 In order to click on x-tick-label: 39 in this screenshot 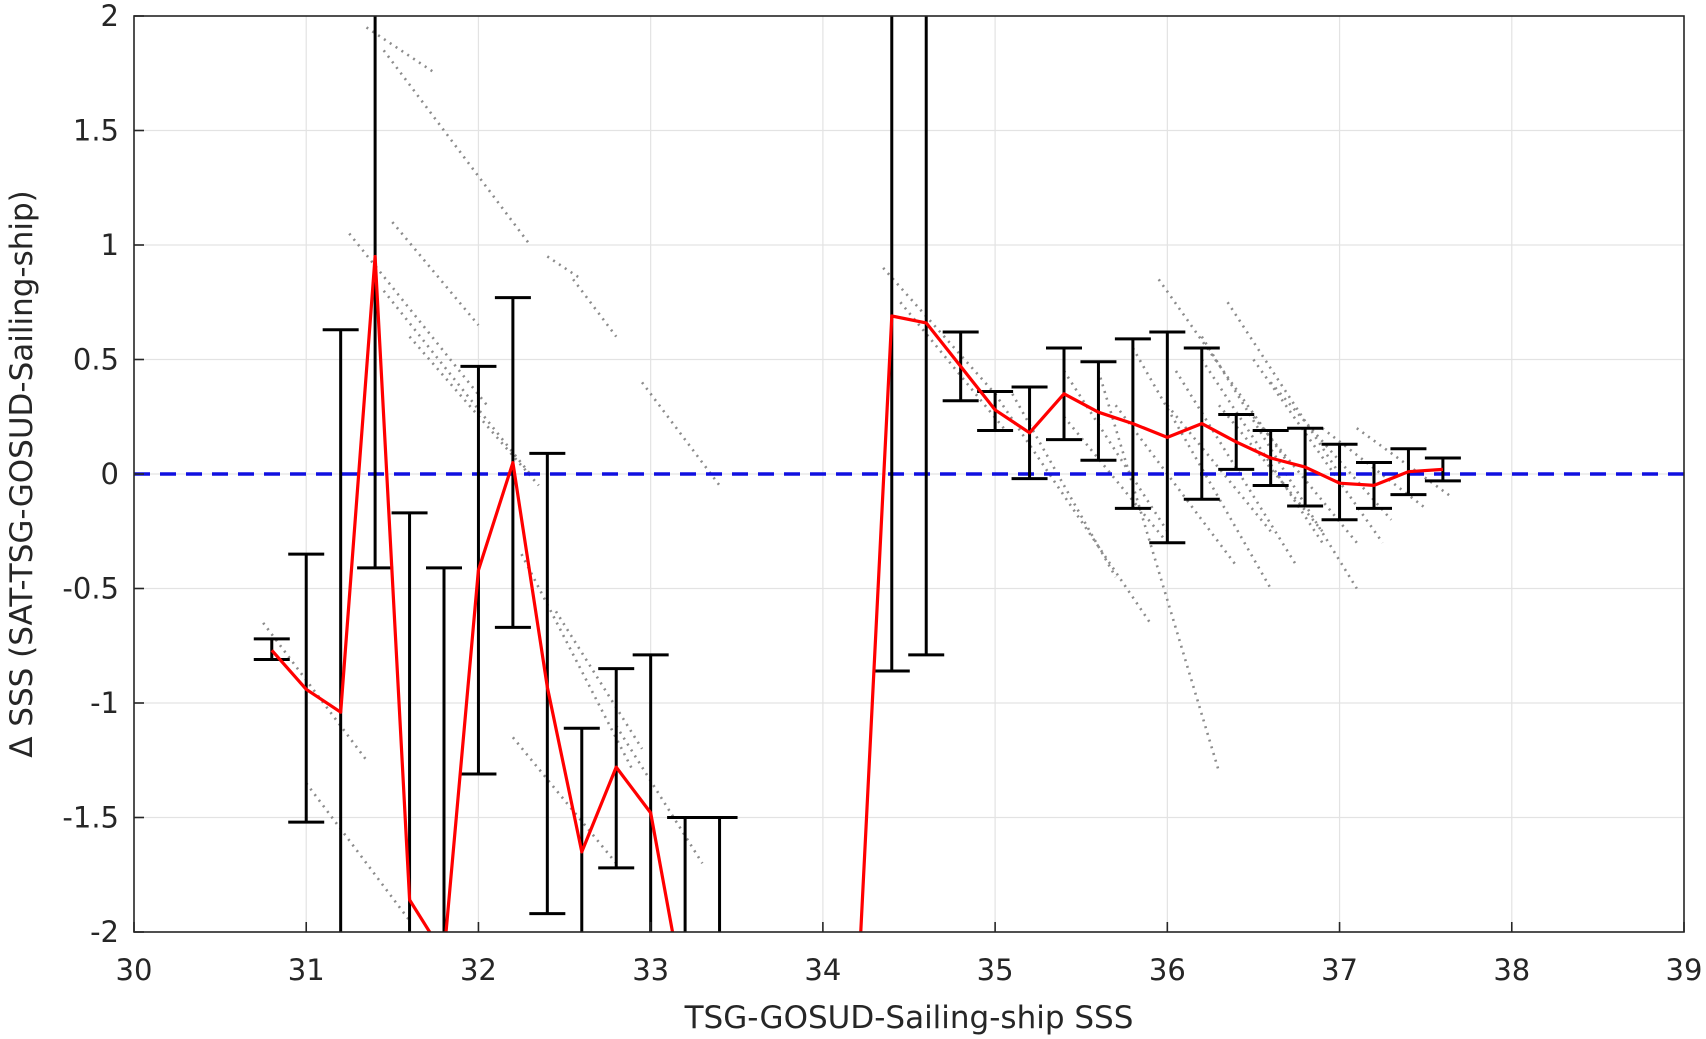, I will do `click(1684, 970)`.